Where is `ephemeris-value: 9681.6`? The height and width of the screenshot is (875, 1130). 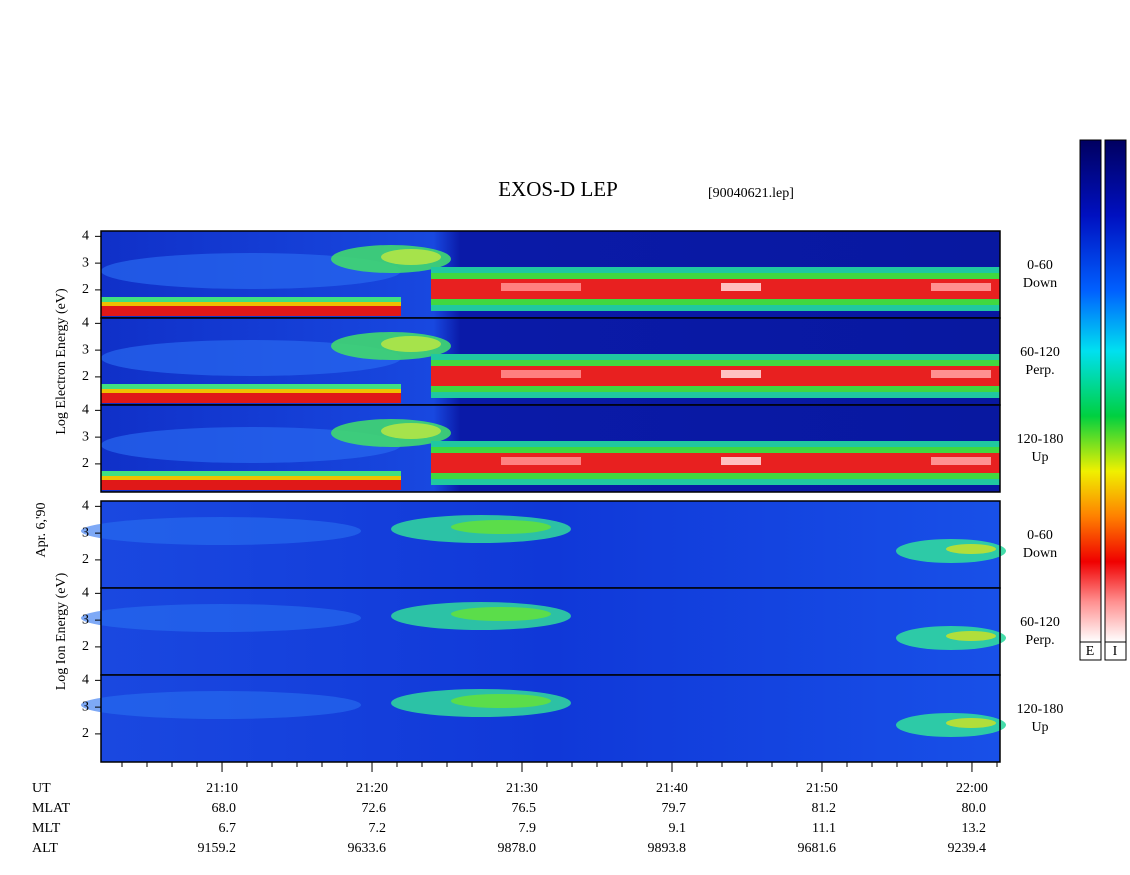 ephemeris-value: 9681.6 is located at coordinates (816, 848).